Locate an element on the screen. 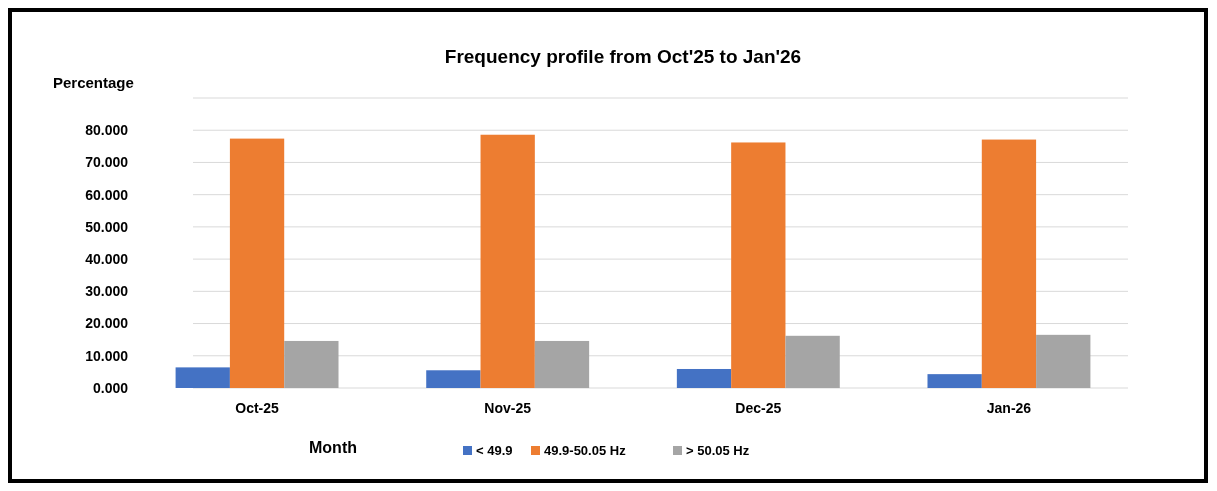  x-tick-label: Dec-25 is located at coordinates (758, 408).